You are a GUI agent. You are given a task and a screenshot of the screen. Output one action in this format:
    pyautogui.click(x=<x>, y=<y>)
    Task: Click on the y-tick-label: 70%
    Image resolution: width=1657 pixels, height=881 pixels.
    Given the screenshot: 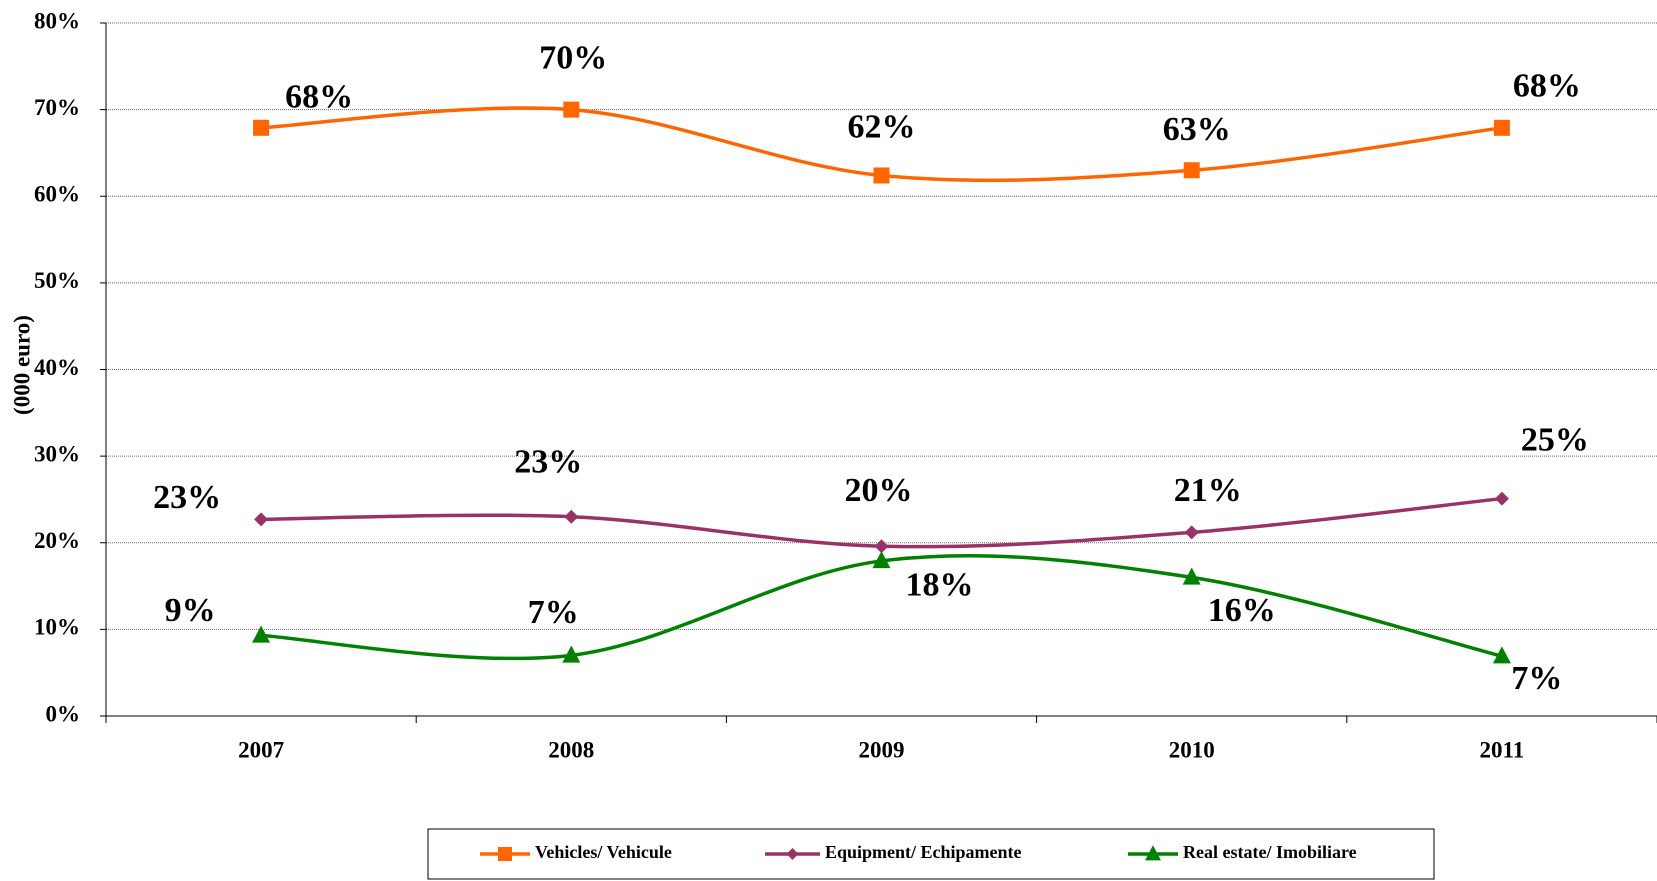 What is the action you would take?
    pyautogui.click(x=57, y=107)
    